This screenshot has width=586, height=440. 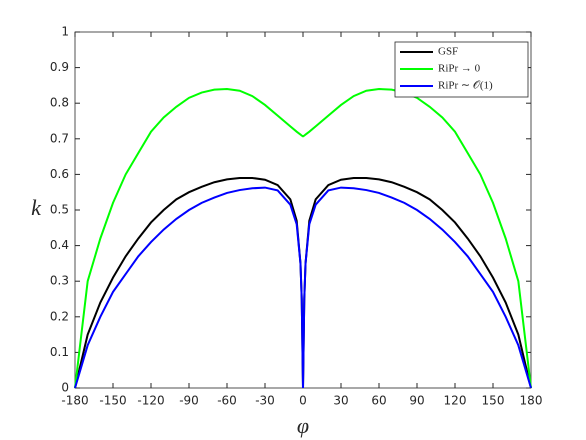 What do you see at coordinates (265, 401) in the screenshot?
I see `x-tick-label: -30` at bounding box center [265, 401].